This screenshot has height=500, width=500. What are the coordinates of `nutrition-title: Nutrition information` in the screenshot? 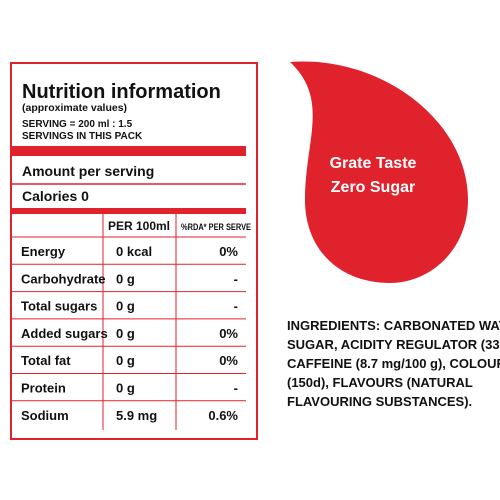 It's located at (121, 92).